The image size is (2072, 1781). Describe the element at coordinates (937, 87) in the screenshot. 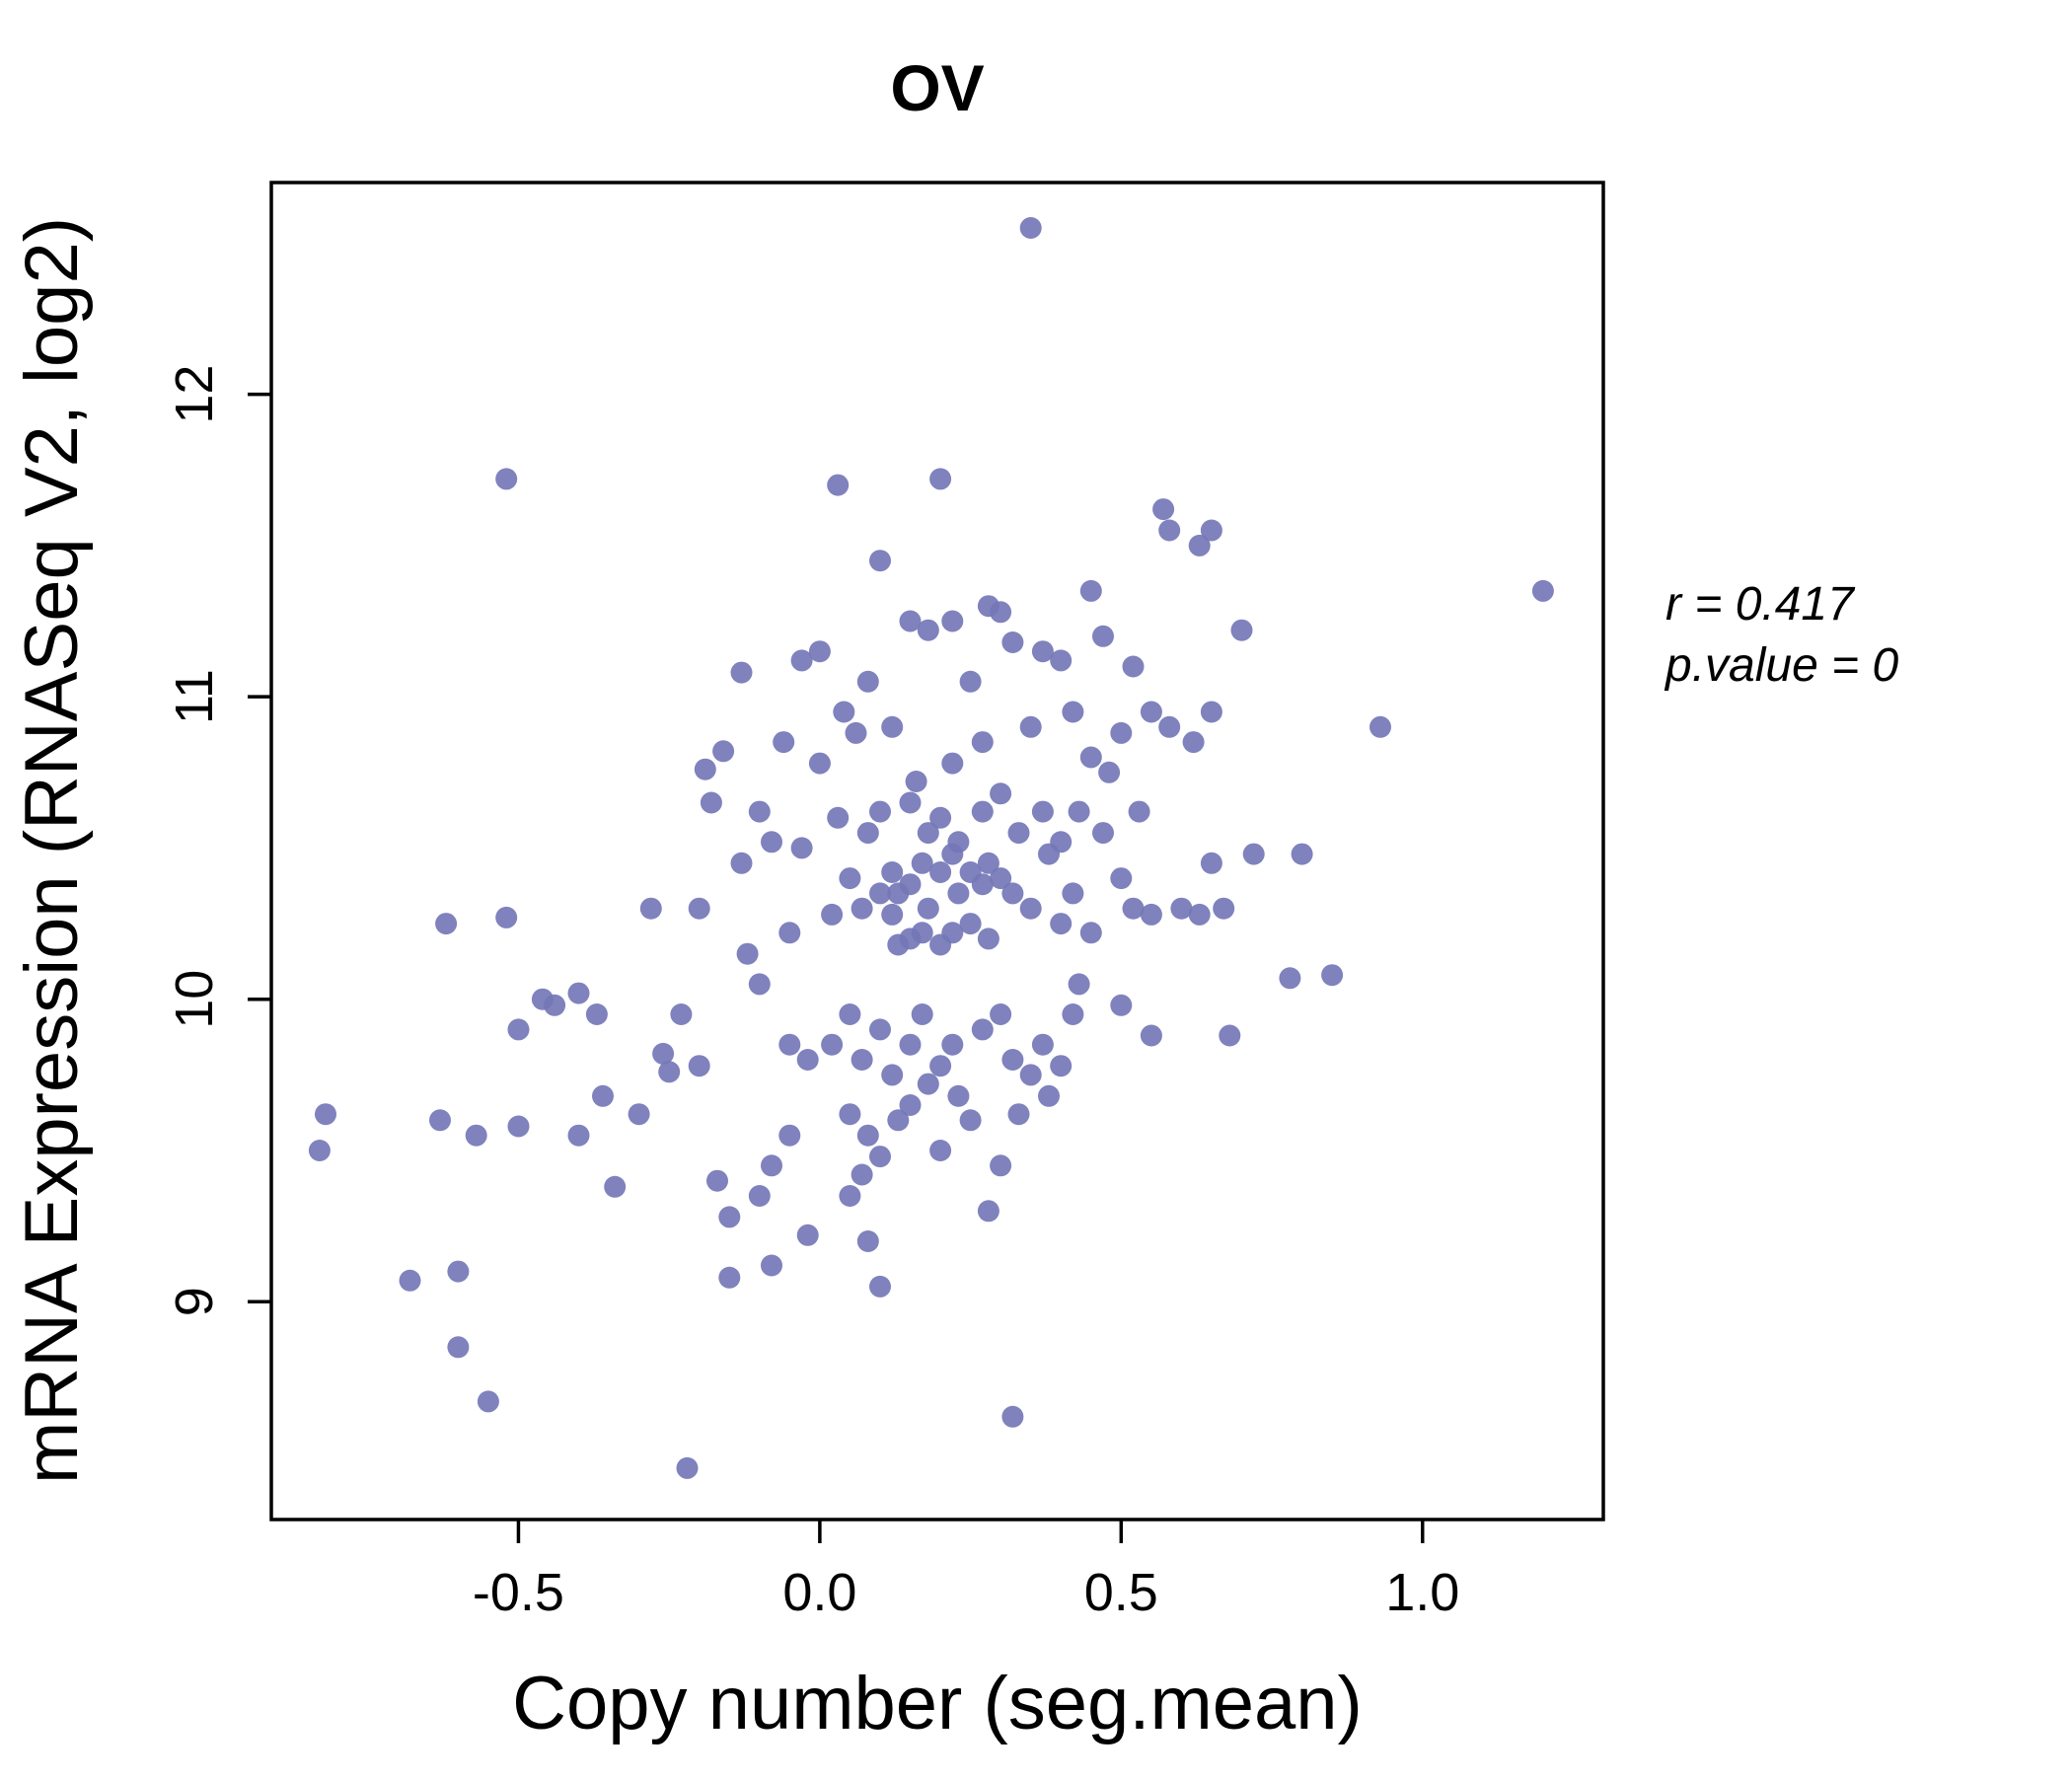

I see `plot-title: OV` at that location.